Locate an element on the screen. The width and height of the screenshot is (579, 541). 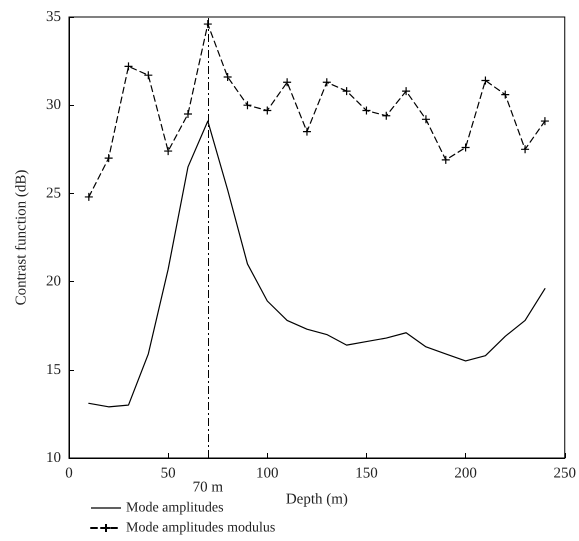
y-axis-title: Contrast function (dB) is located at coordinates (22, 238).